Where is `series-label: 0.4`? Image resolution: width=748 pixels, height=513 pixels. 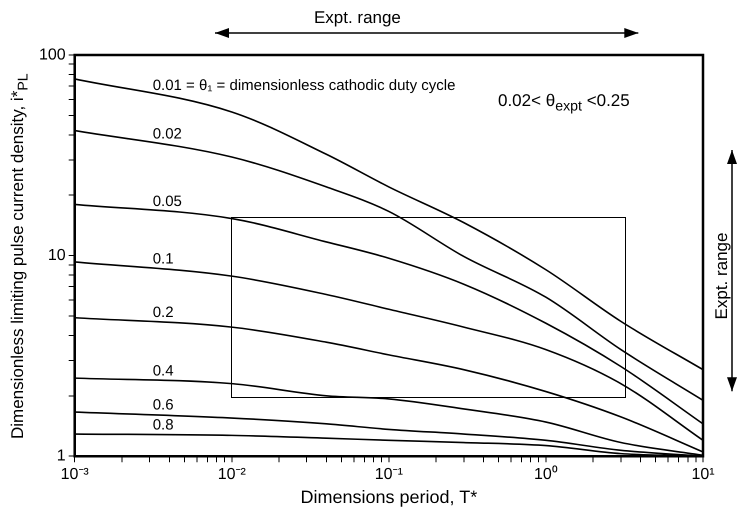 series-label: 0.4 is located at coordinates (163, 371).